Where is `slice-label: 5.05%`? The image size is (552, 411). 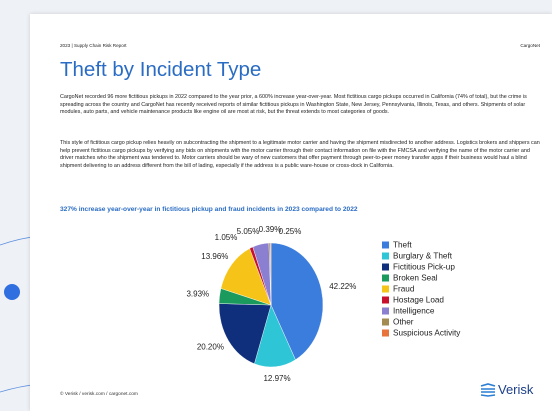
slice-label: 5.05% is located at coordinates (248, 231).